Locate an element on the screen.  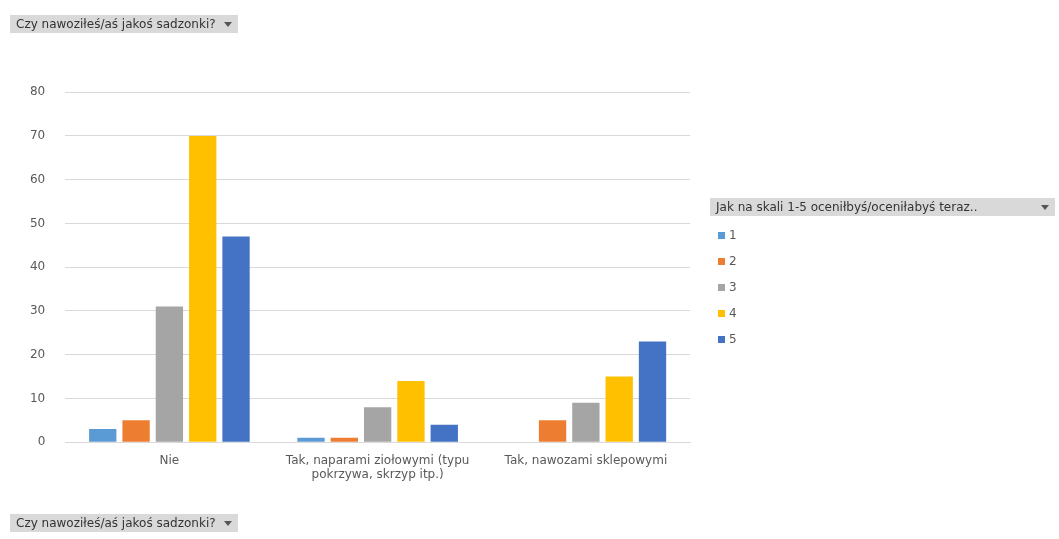
x-axis-title: Czy nawoziłeś/aś jakoś sadzonki? is located at coordinates (116, 523).